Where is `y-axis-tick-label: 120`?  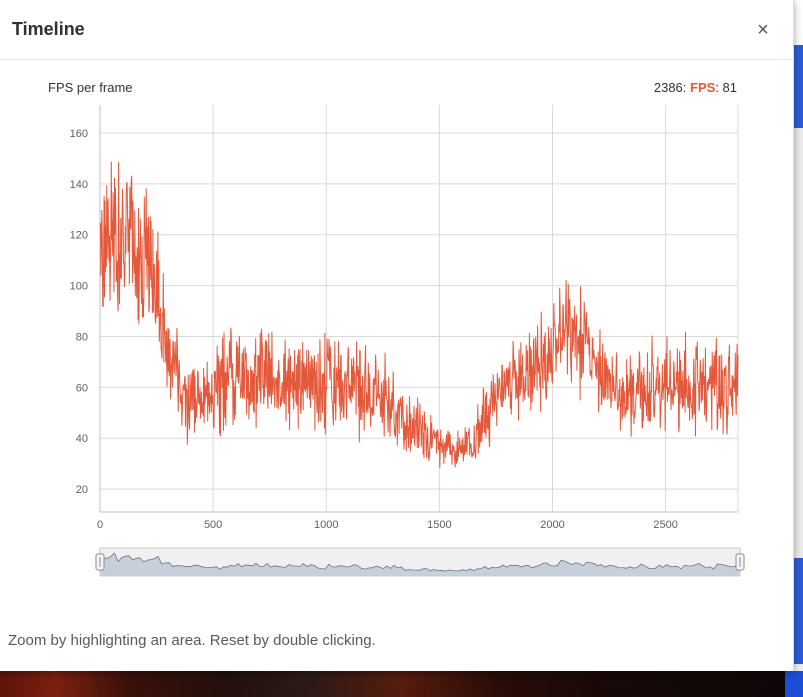
y-axis-tick-label: 120 is located at coordinates (79, 236).